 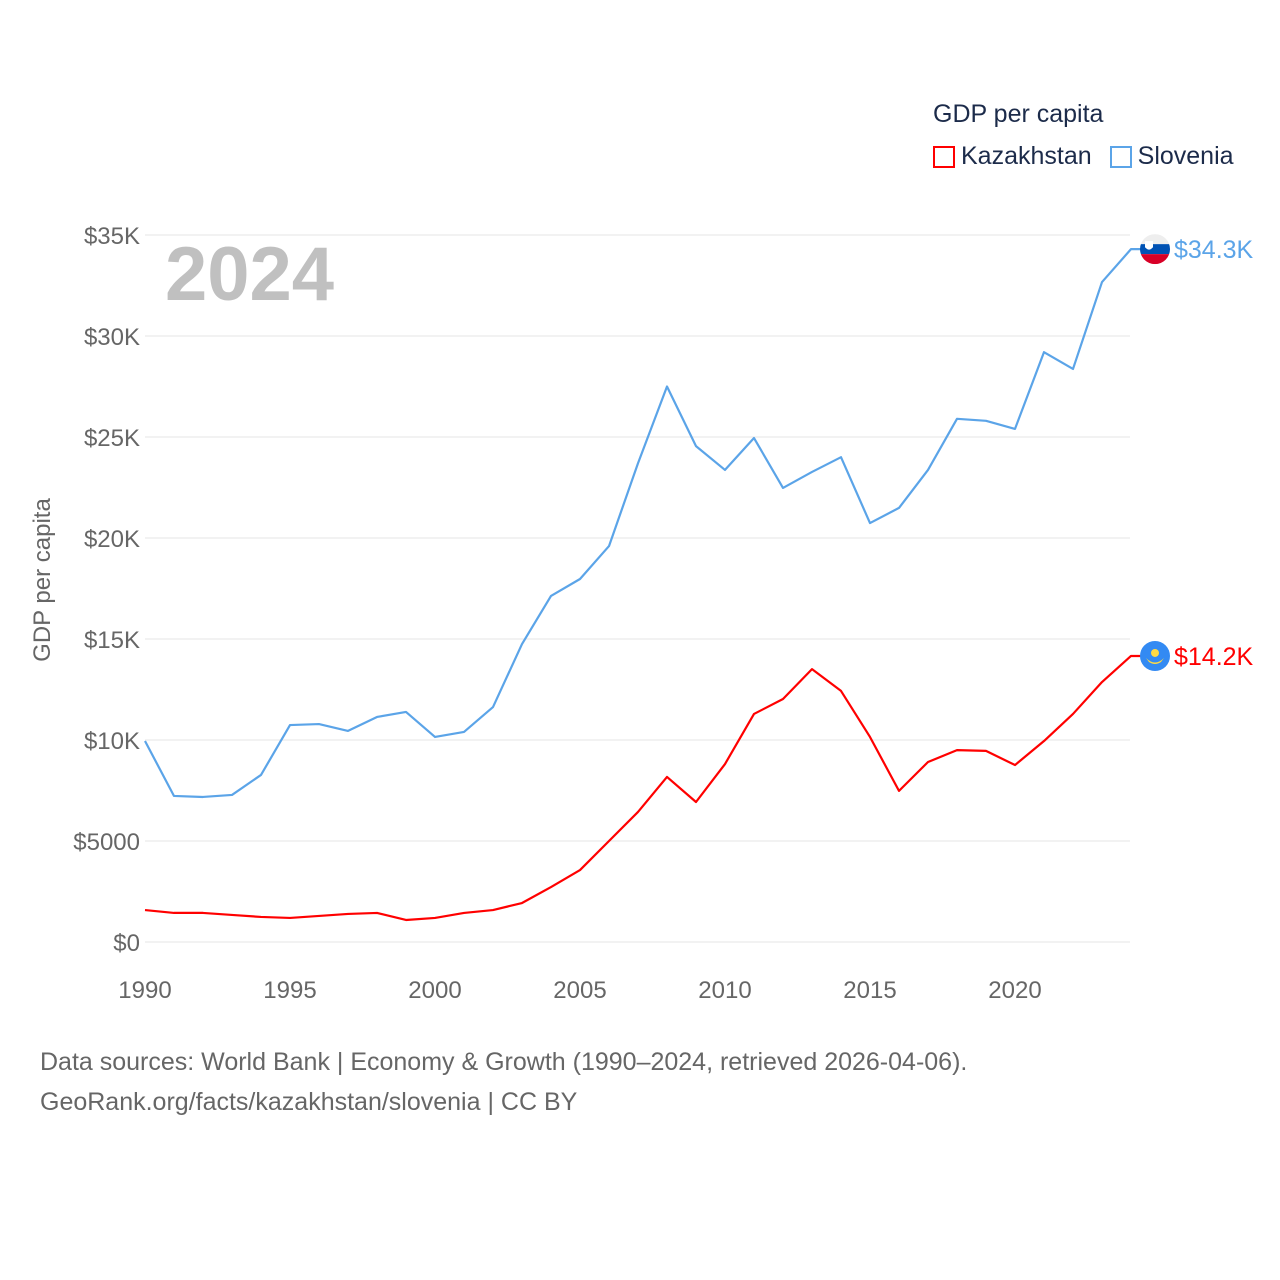 I want to click on legend-item-kazakhstan: Kazakhstan, so click(x=1012, y=156).